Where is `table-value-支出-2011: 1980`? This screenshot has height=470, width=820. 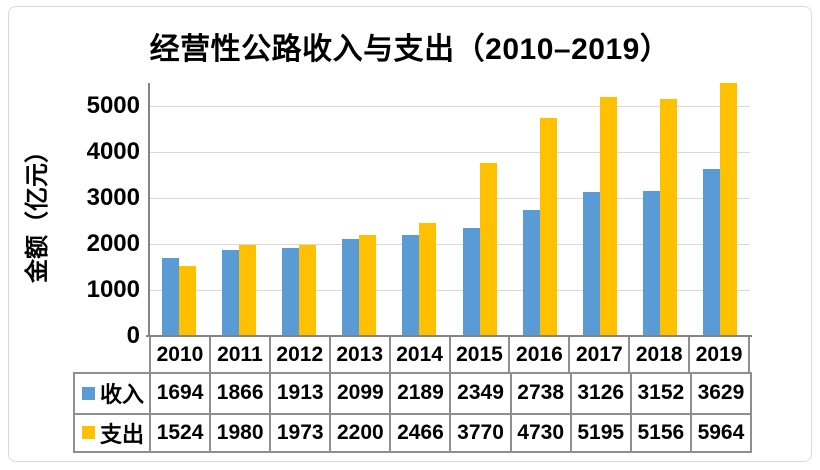 table-value-支出-2011: 1980 is located at coordinates (239, 431).